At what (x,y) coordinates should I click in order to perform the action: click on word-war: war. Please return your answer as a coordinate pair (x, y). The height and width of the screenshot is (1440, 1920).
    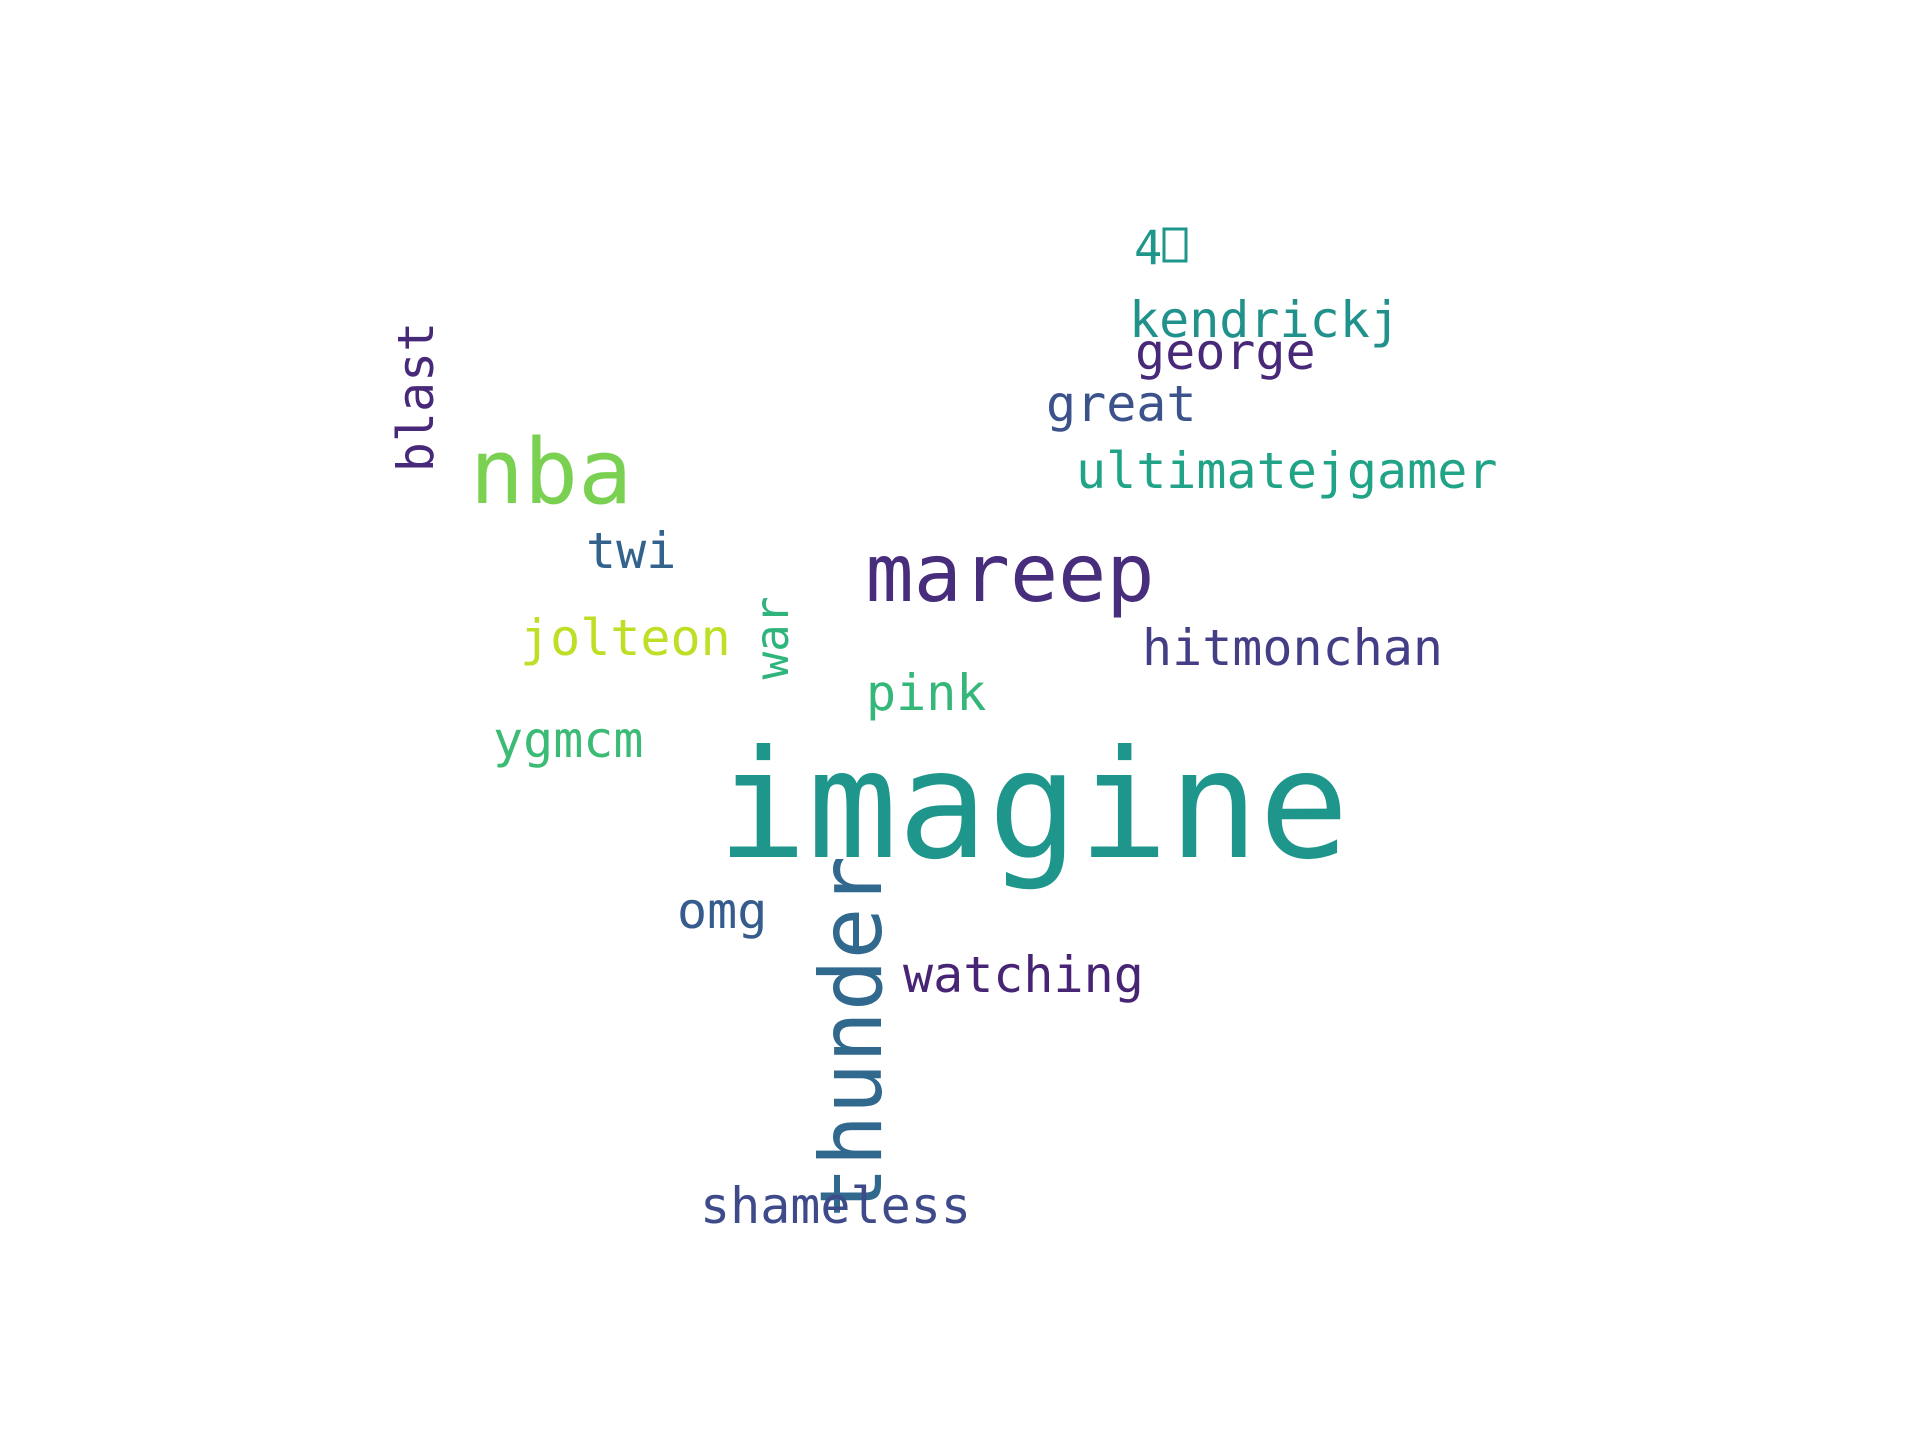
    Looking at the image, I should click on (772, 637).